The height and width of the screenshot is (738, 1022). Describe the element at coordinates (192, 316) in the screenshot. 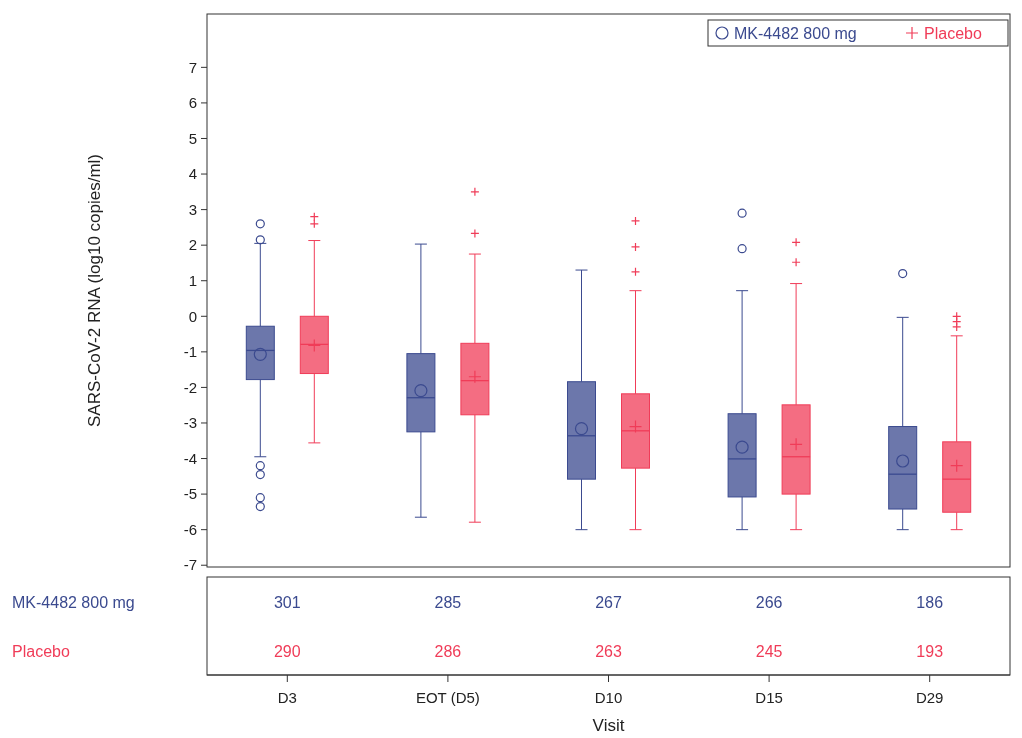

I see `y-tick-label: 0` at that location.